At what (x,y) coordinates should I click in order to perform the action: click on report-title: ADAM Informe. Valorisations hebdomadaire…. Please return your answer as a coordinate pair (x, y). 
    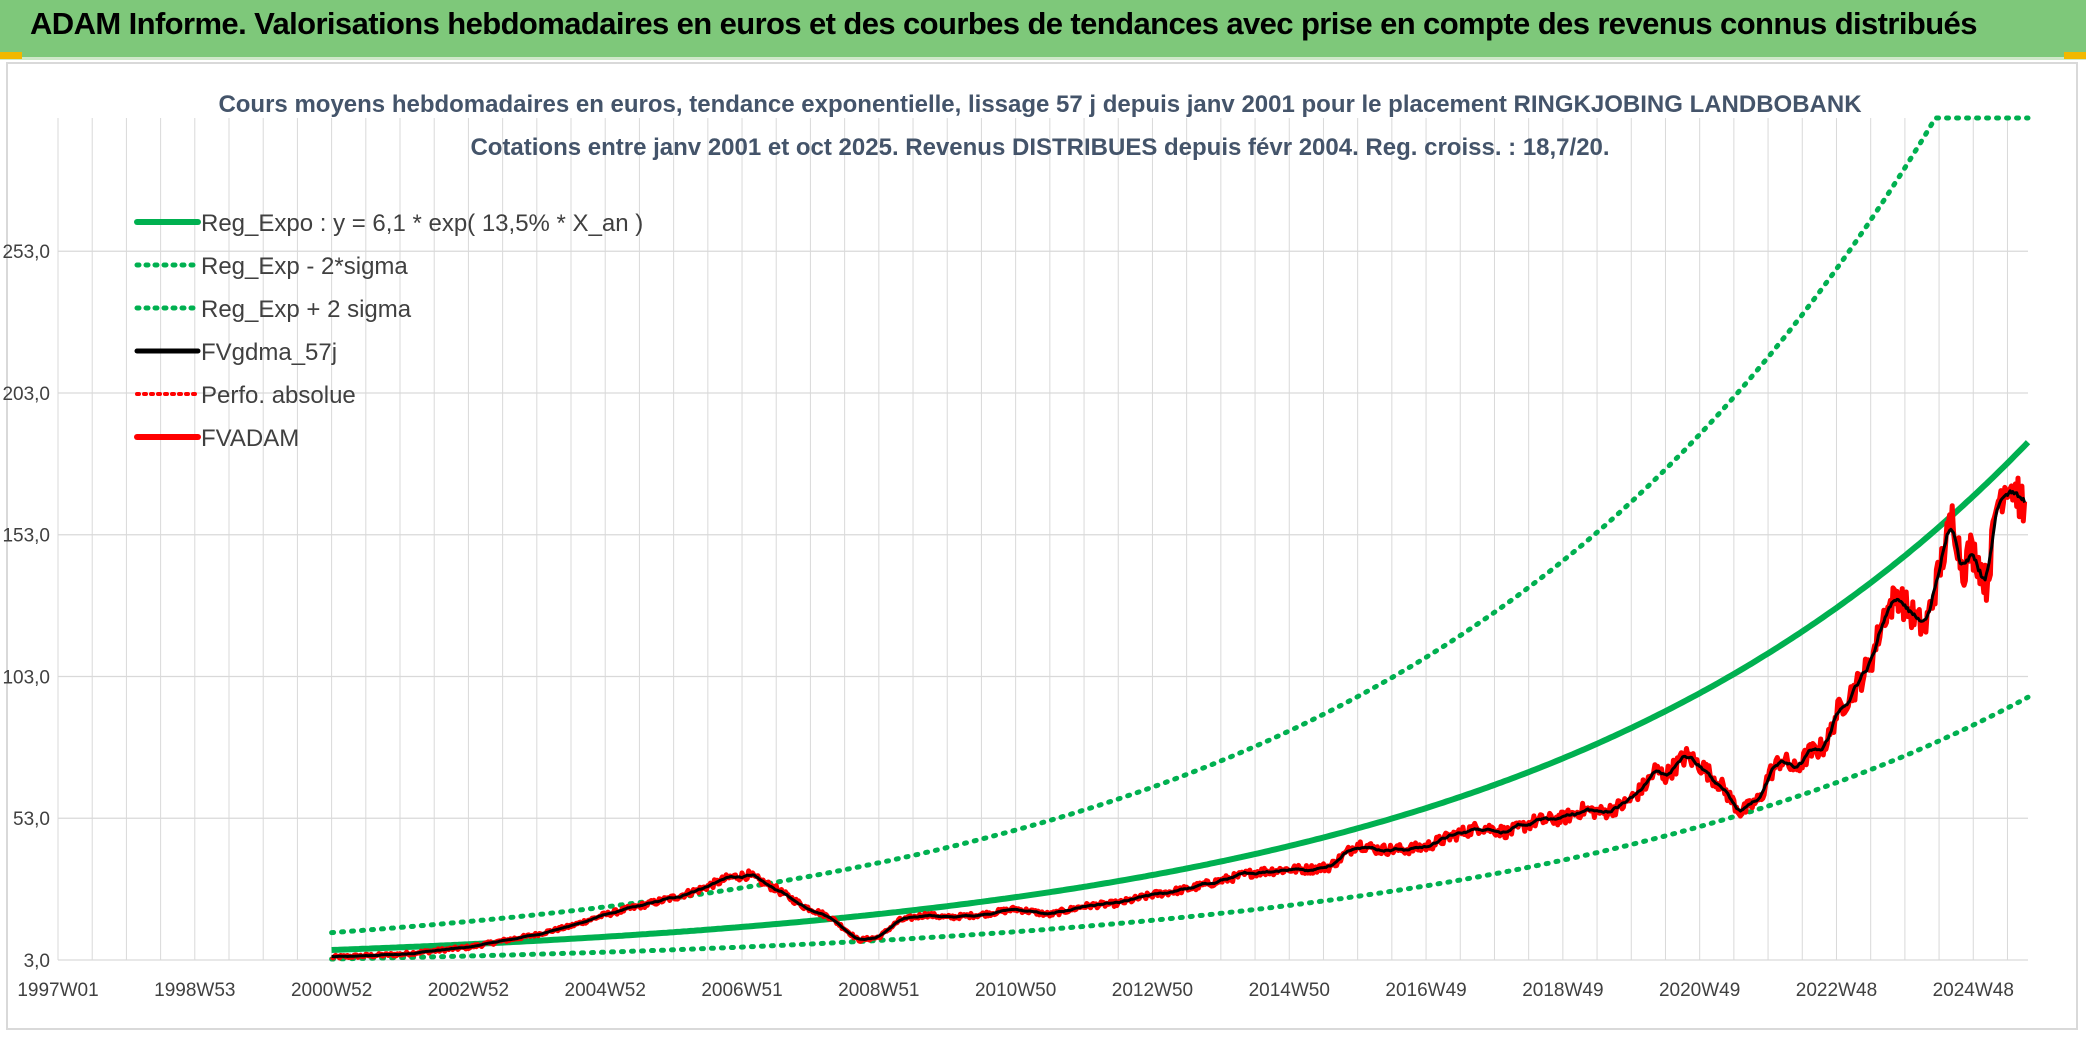
    Looking at the image, I should click on (1003, 23).